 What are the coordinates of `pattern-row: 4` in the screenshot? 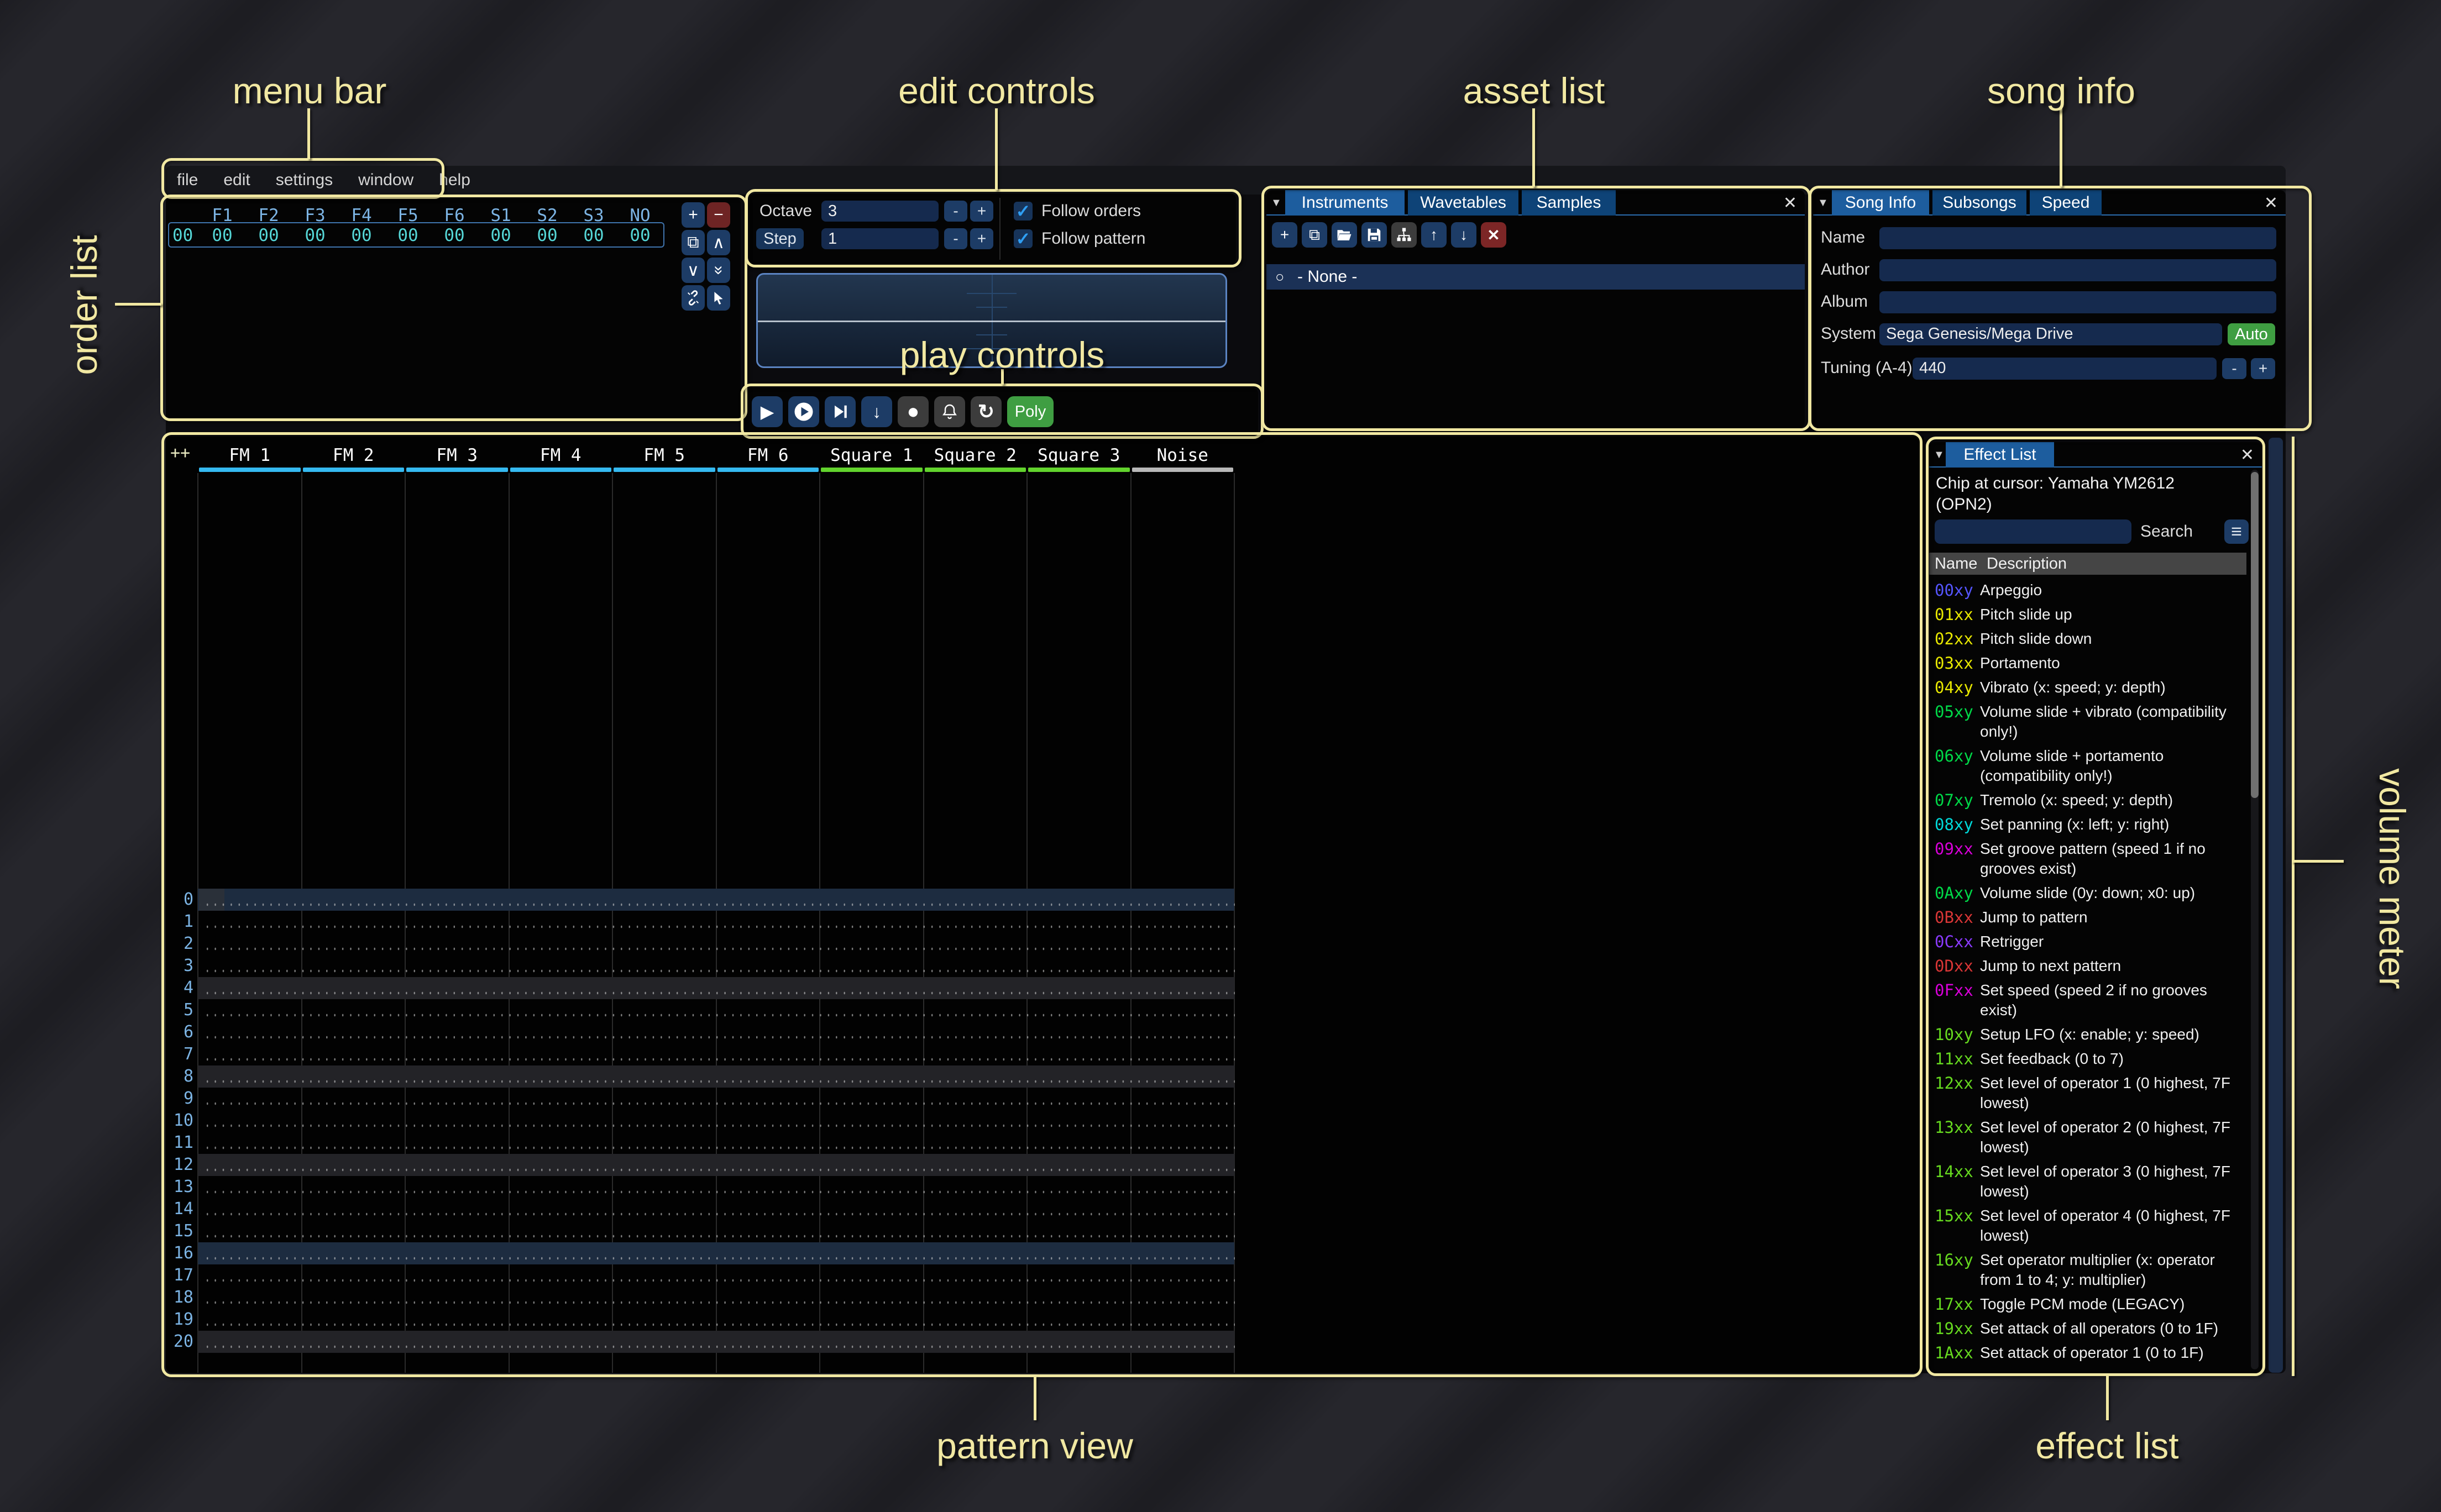 It's located at (1045, 988).